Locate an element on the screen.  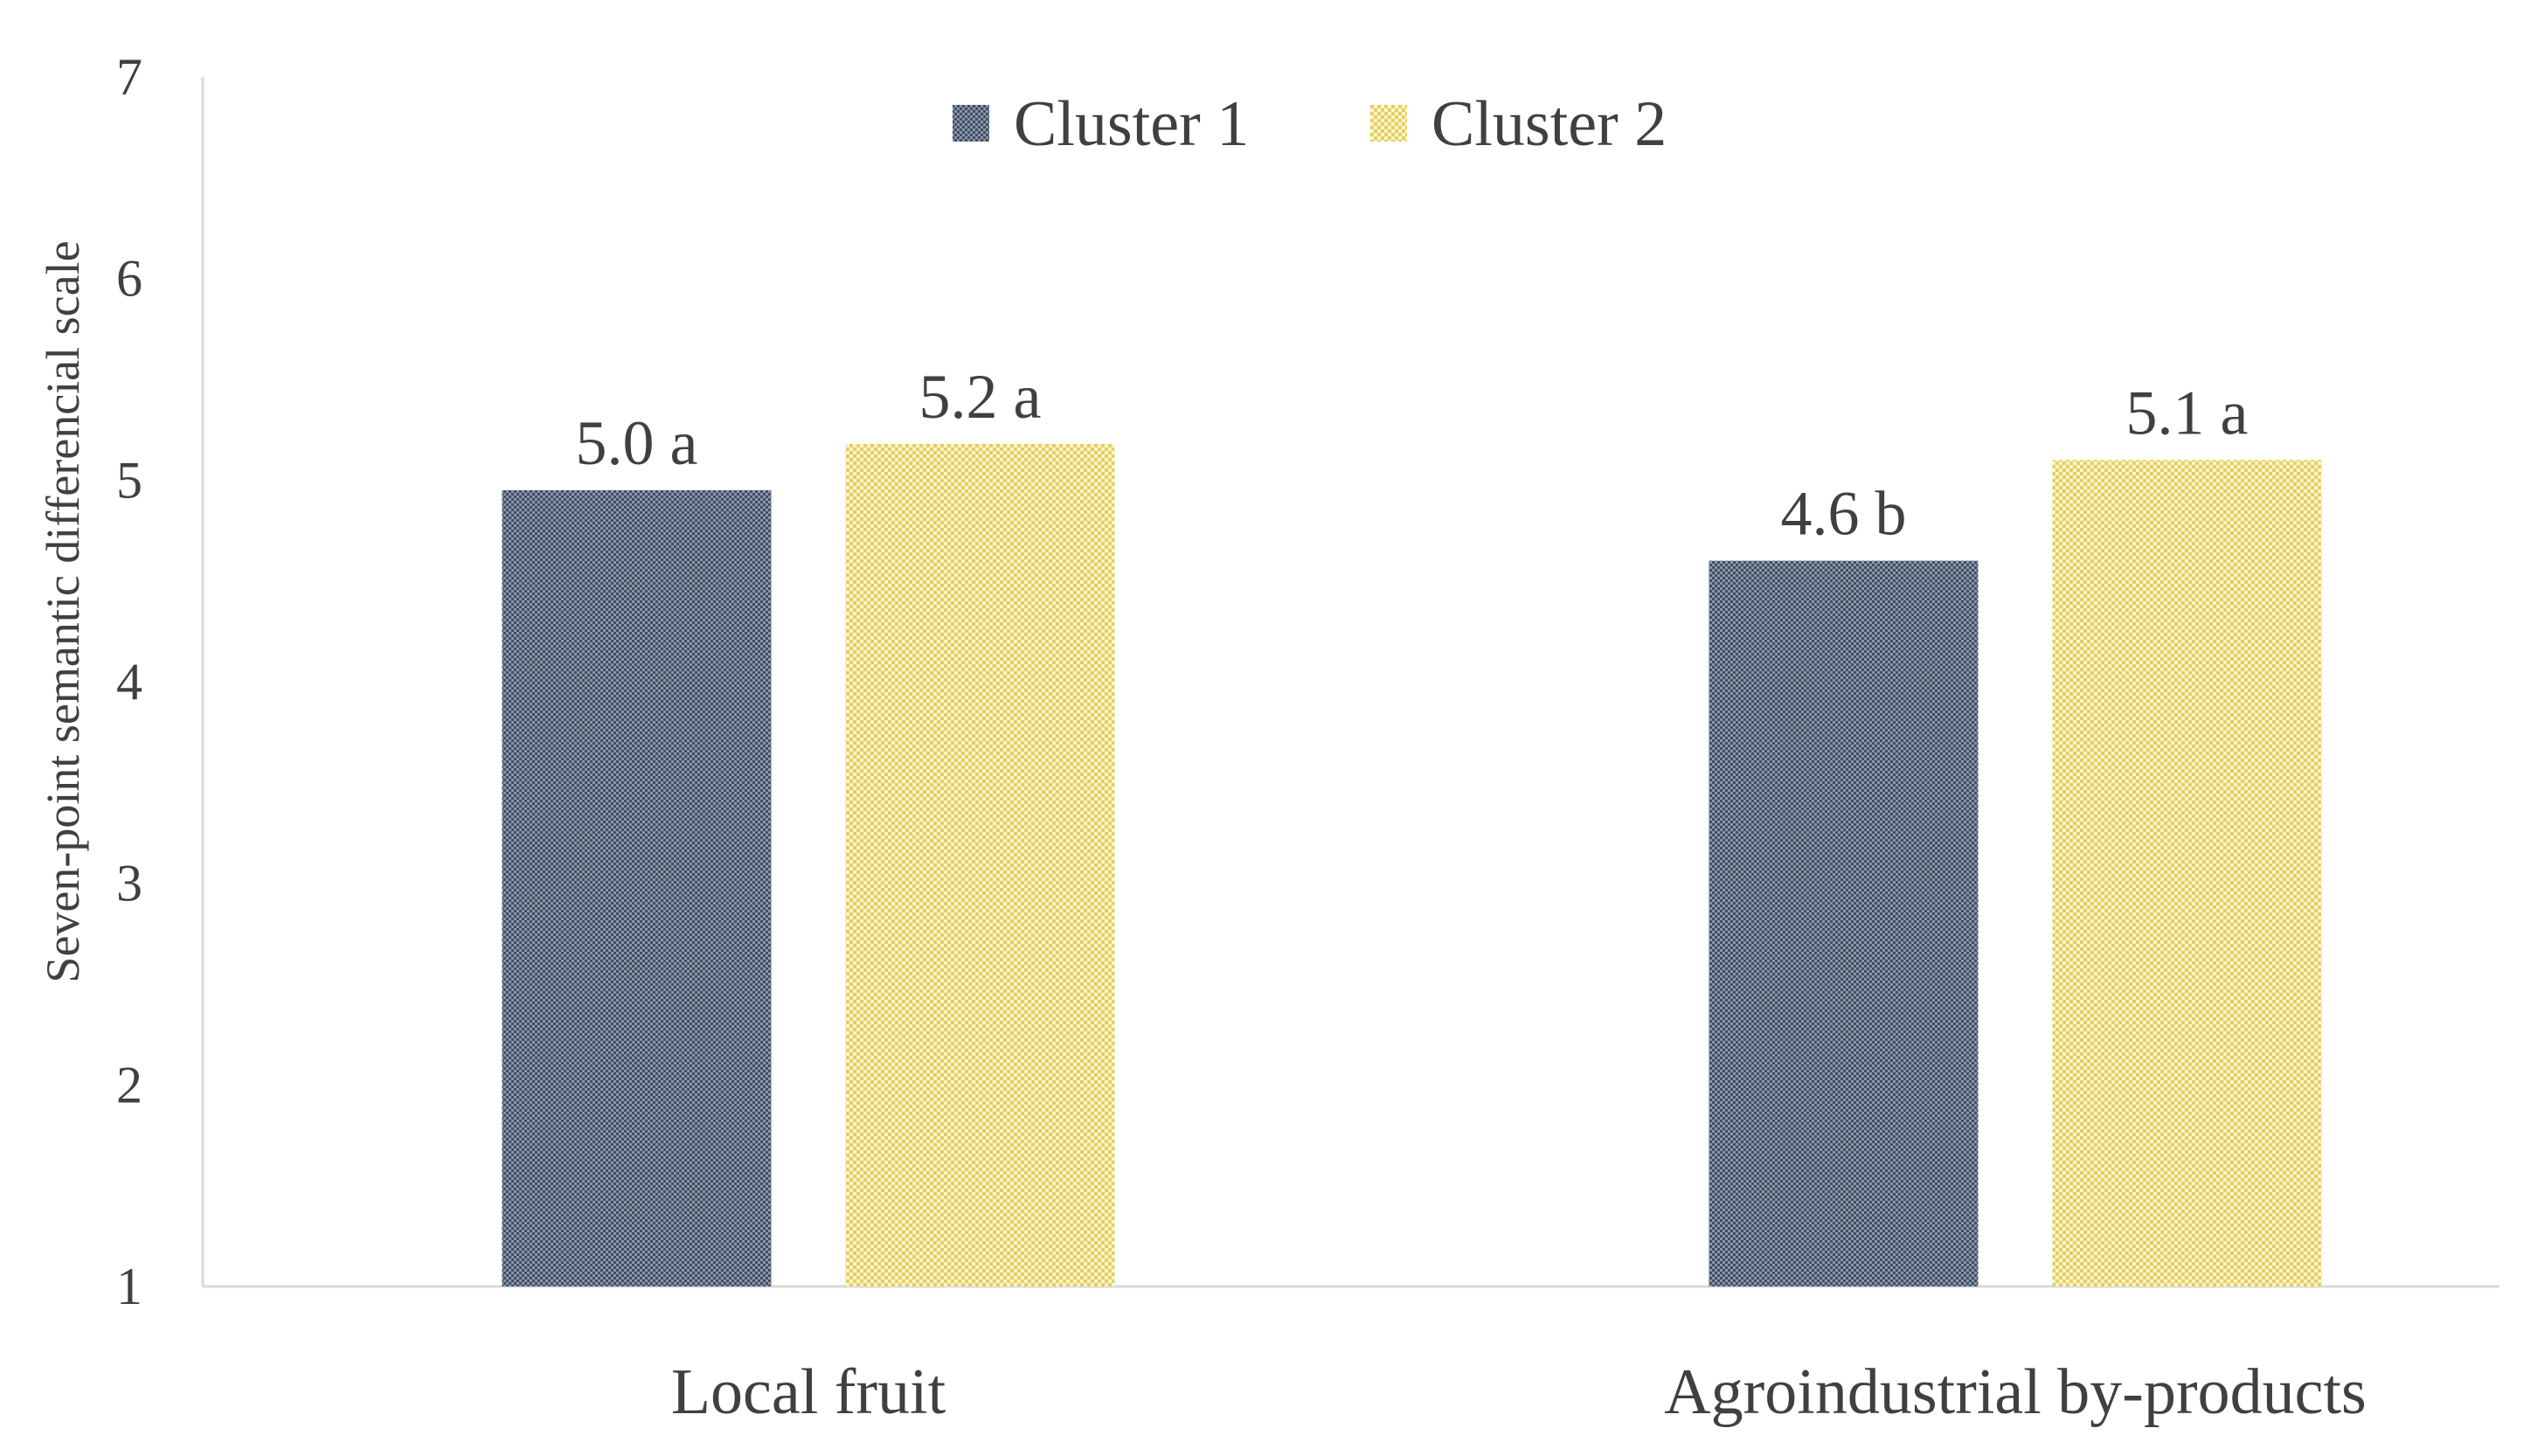
y-tick-label: 4 is located at coordinates (129, 682).